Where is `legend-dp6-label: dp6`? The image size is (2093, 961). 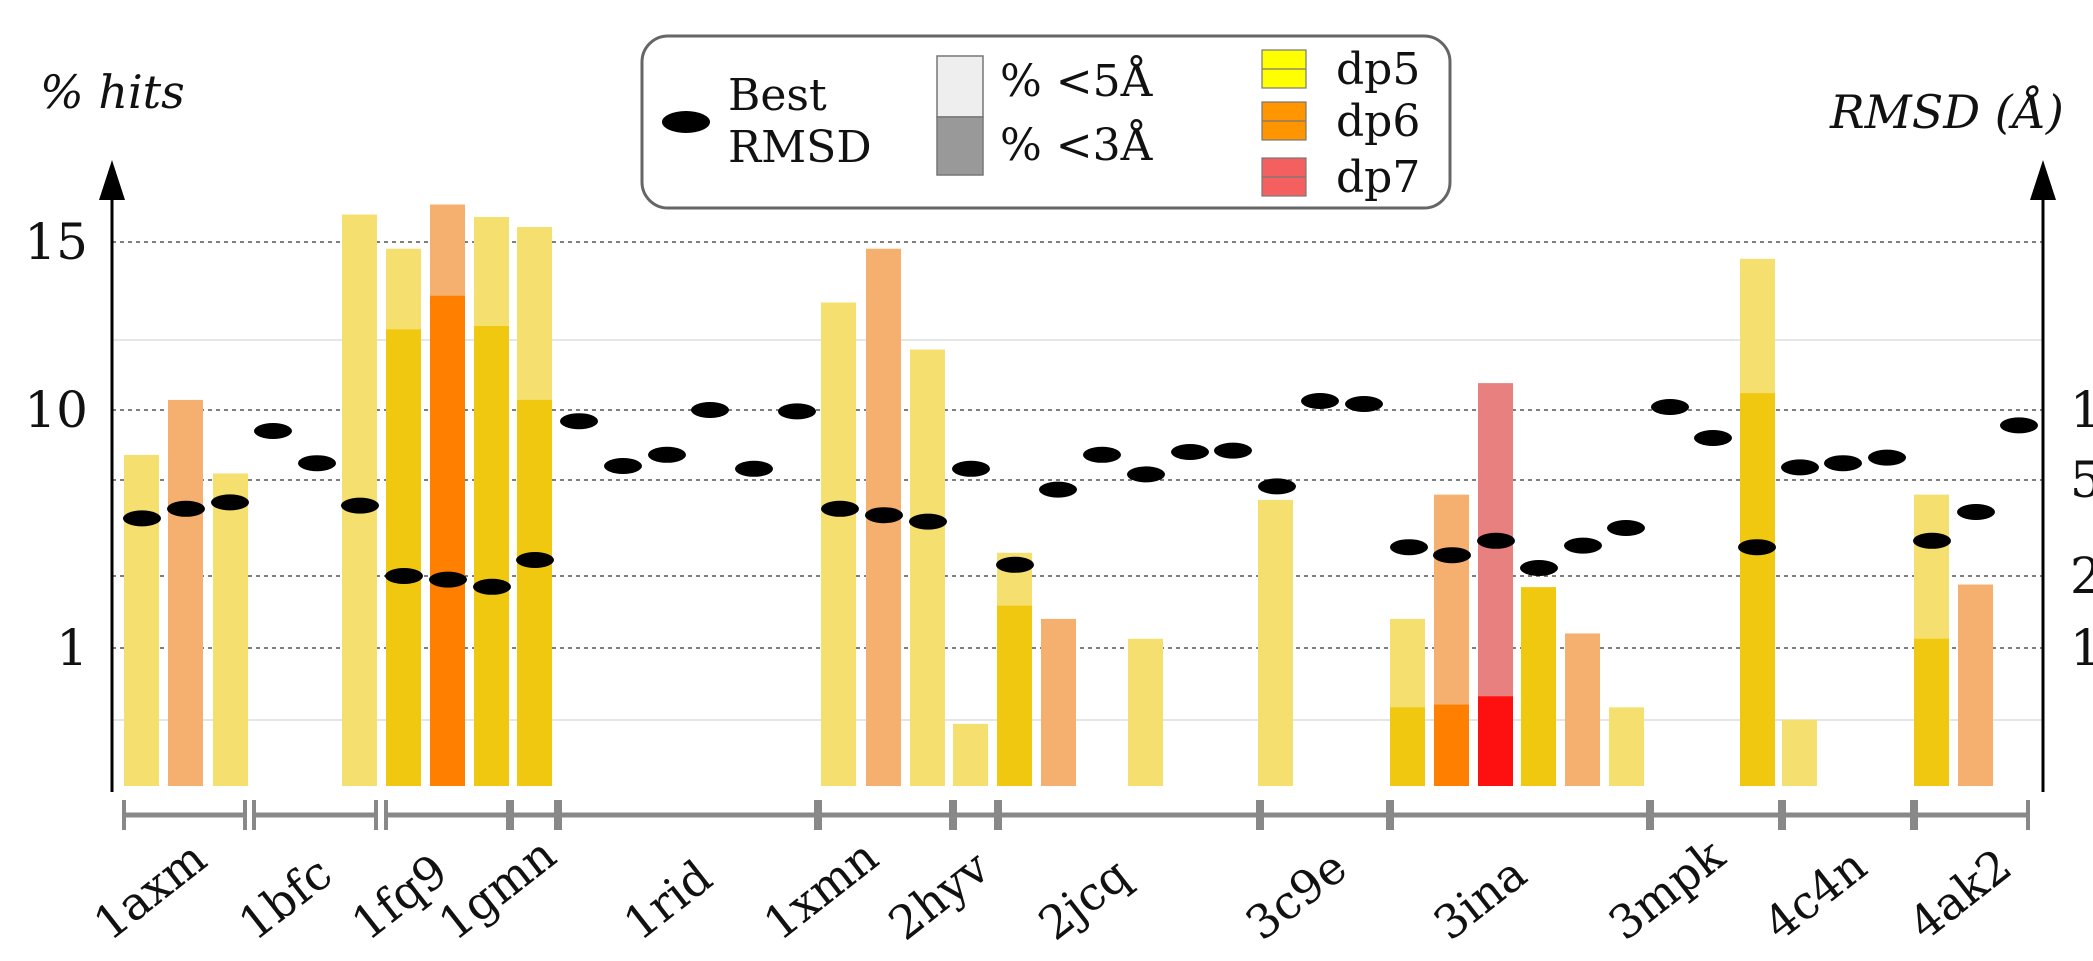
legend-dp6-label: dp6 is located at coordinates (1378, 121).